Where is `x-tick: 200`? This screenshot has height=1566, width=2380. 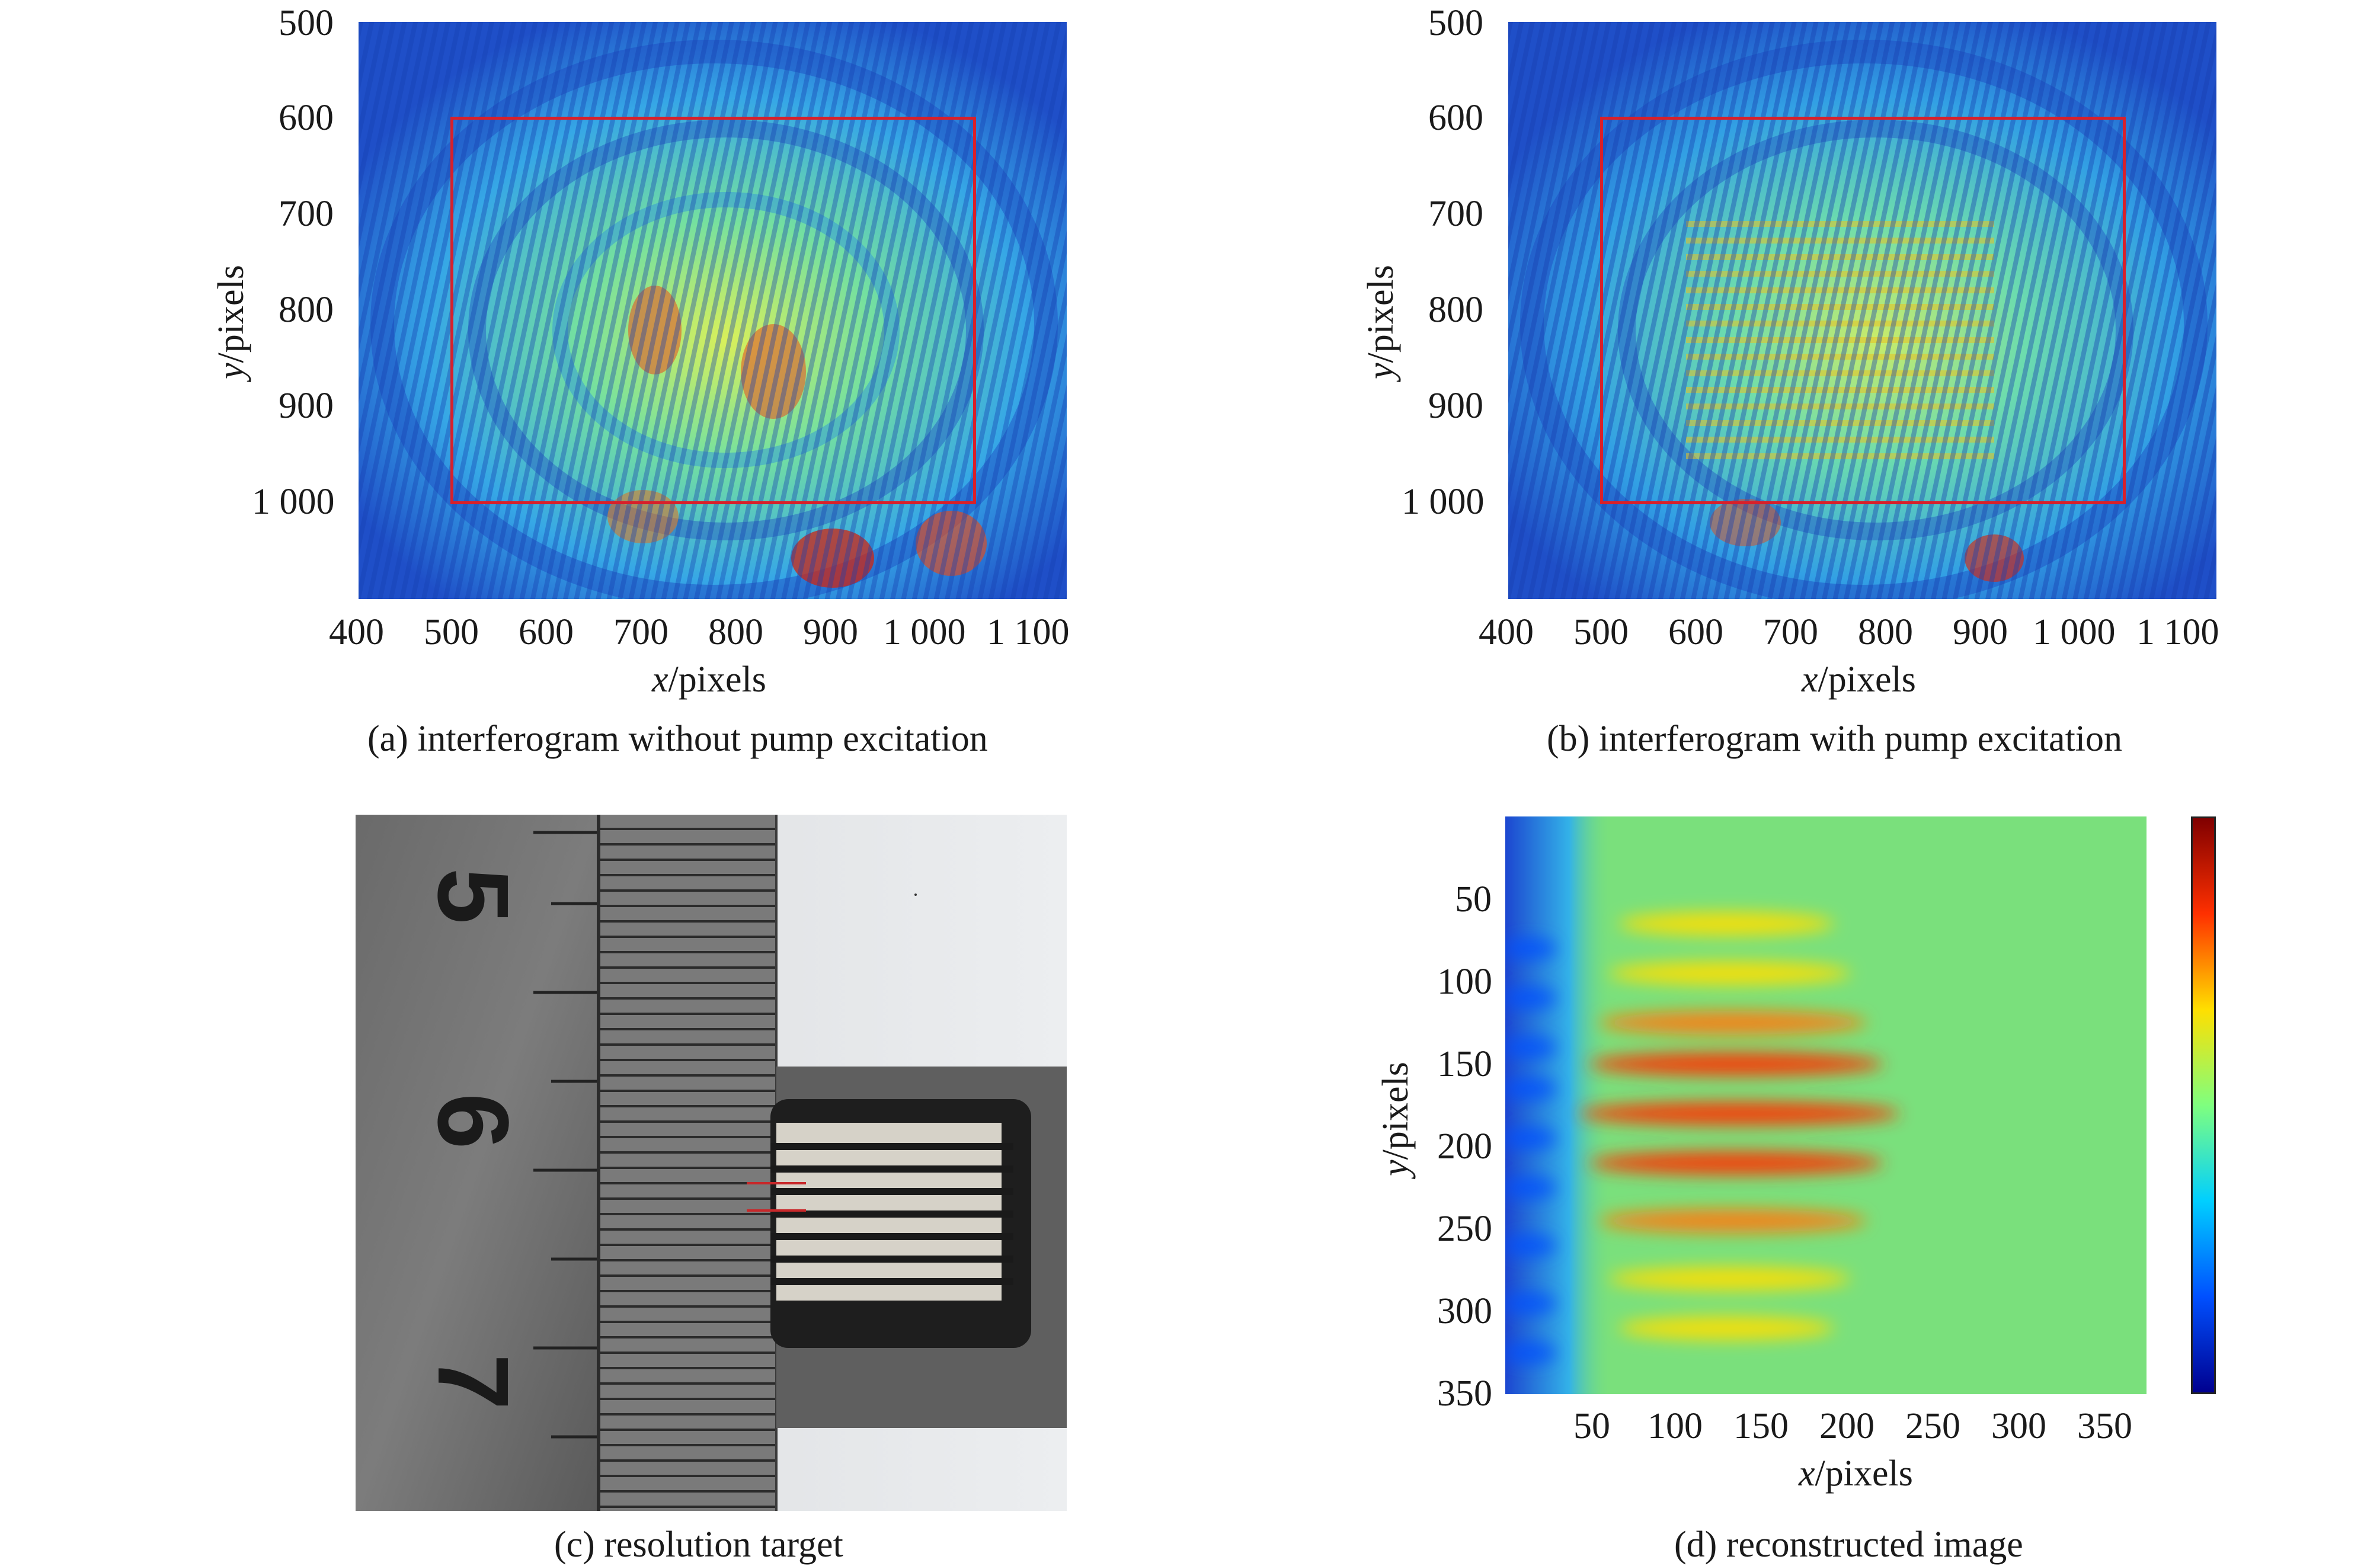
x-tick: 200 is located at coordinates (1846, 1426).